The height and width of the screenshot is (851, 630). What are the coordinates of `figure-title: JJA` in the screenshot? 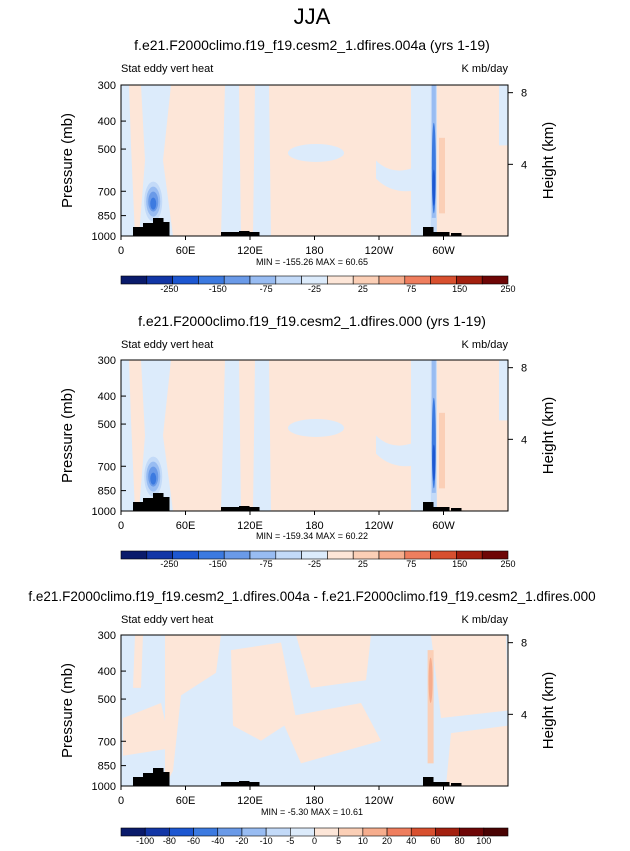 It's located at (312, 16).